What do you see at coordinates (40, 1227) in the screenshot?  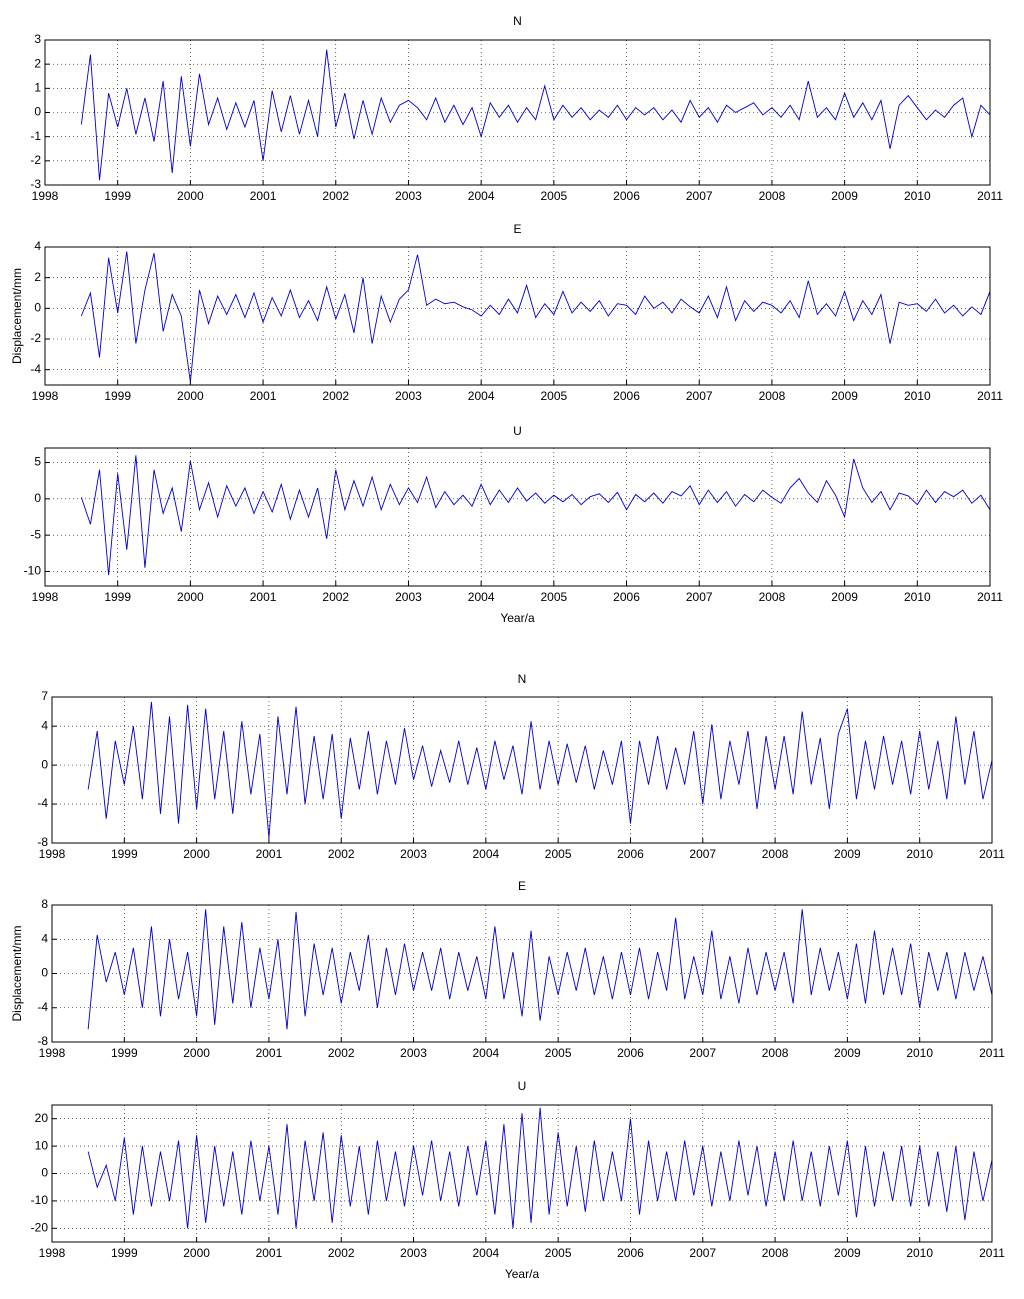 I see `y-tick-label: -20` at bounding box center [40, 1227].